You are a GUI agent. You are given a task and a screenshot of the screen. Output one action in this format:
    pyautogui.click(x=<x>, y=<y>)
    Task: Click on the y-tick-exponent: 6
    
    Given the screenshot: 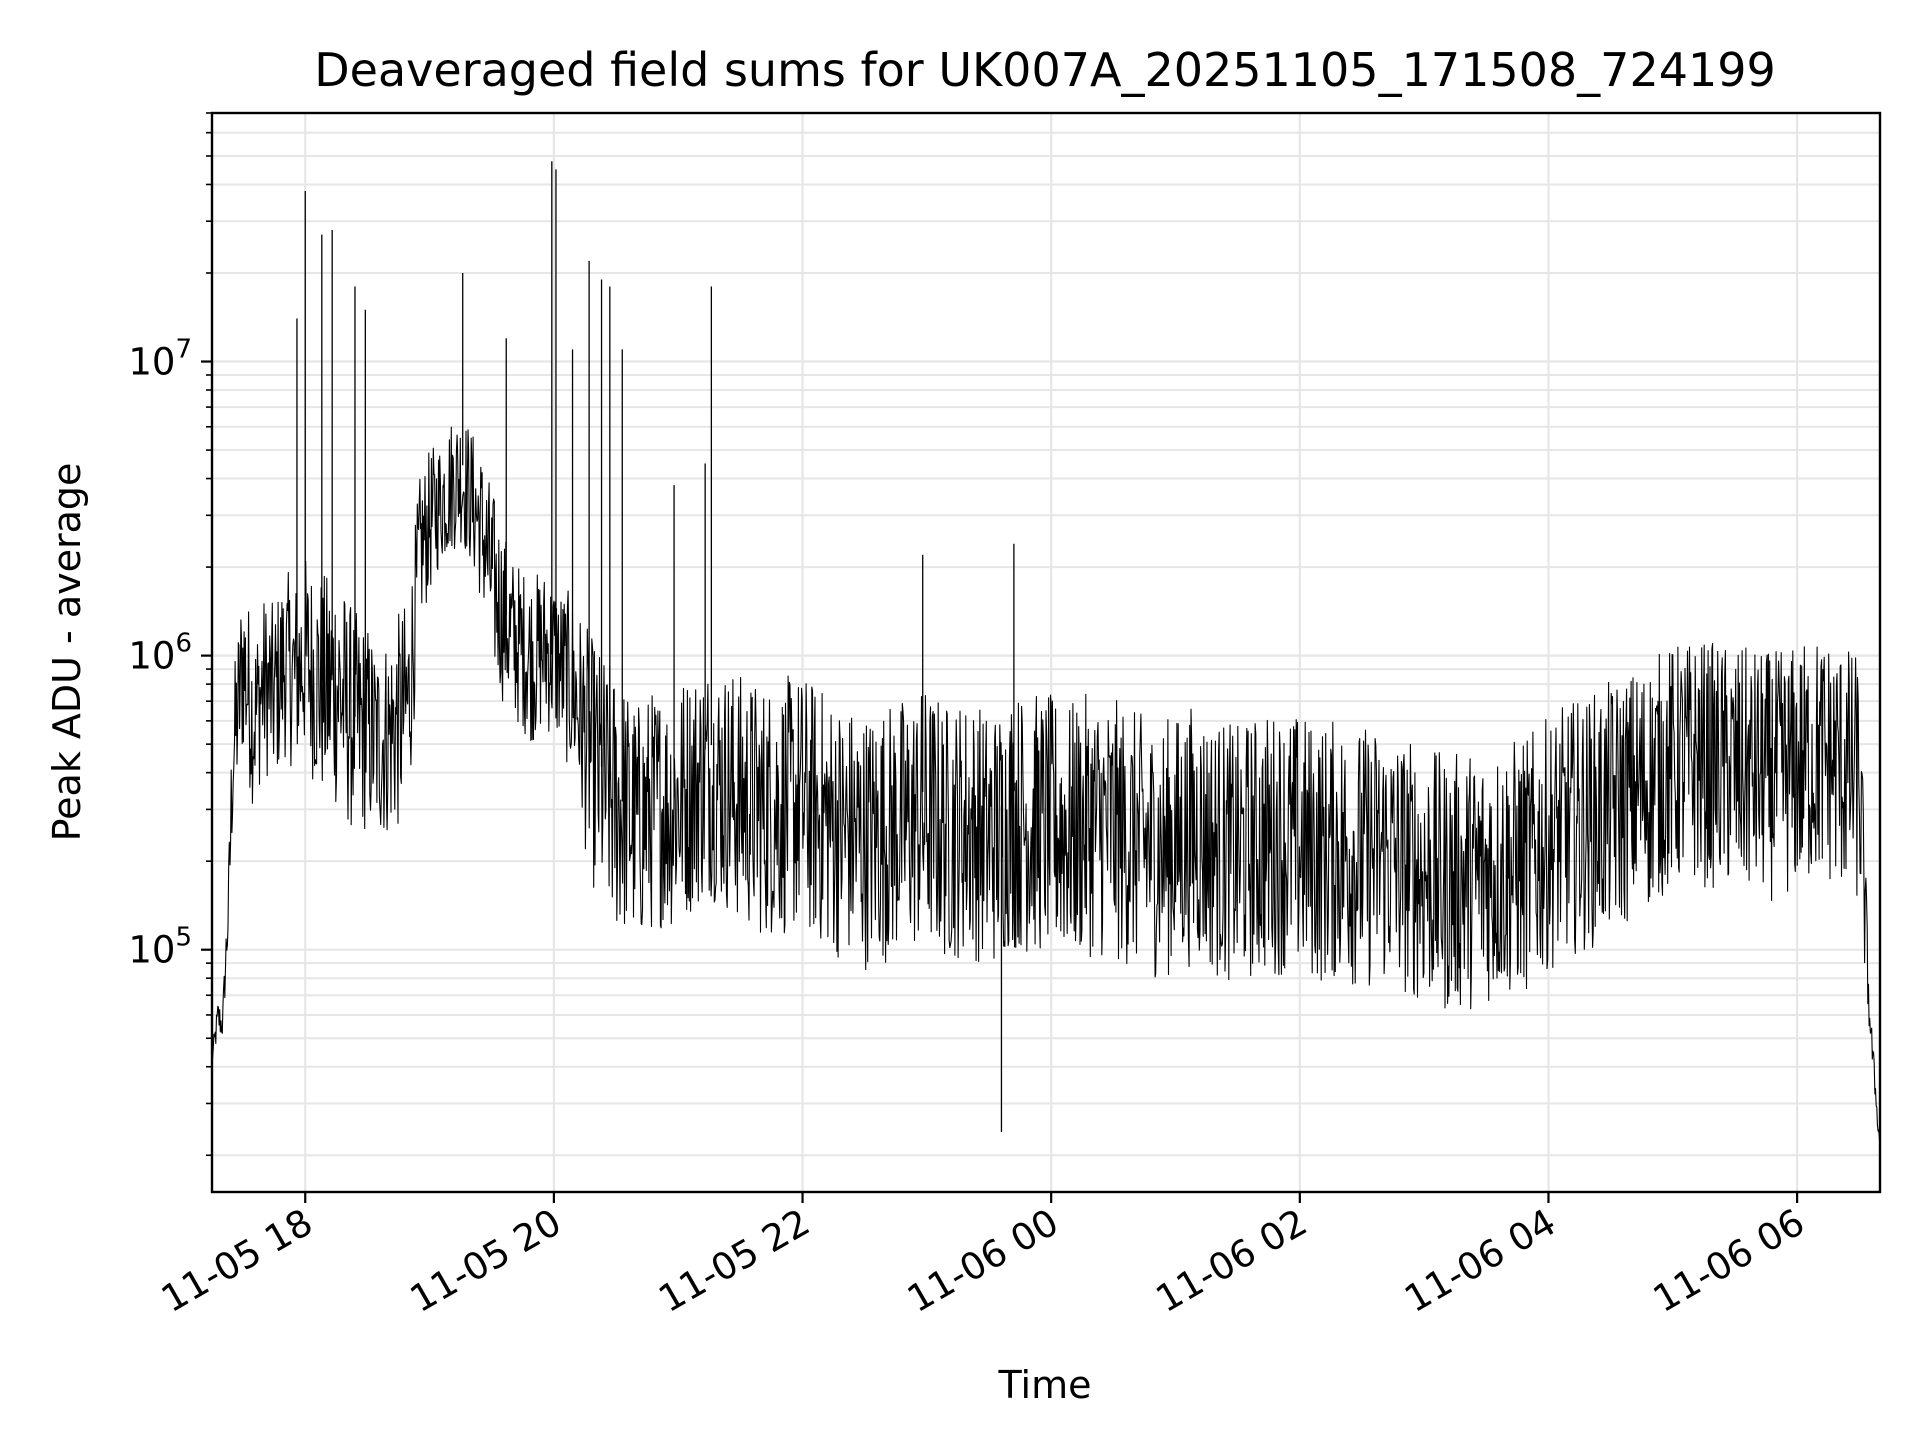 What is the action you would take?
    pyautogui.click(x=183, y=644)
    